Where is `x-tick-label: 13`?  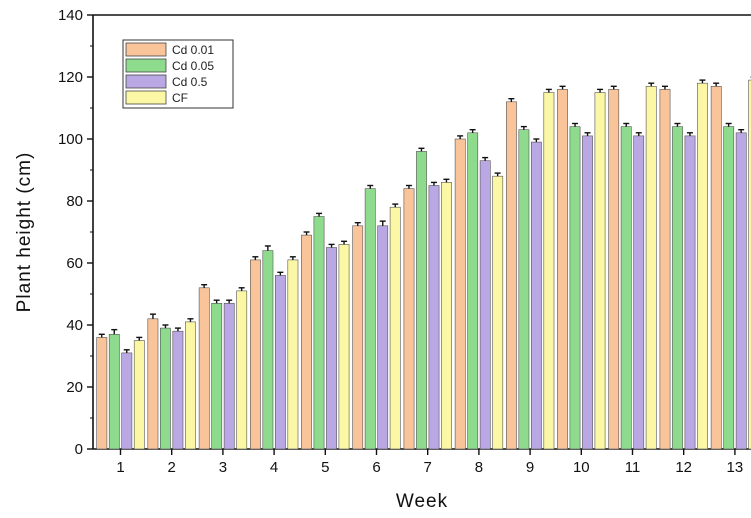
x-tick-label: 13 is located at coordinates (735, 467).